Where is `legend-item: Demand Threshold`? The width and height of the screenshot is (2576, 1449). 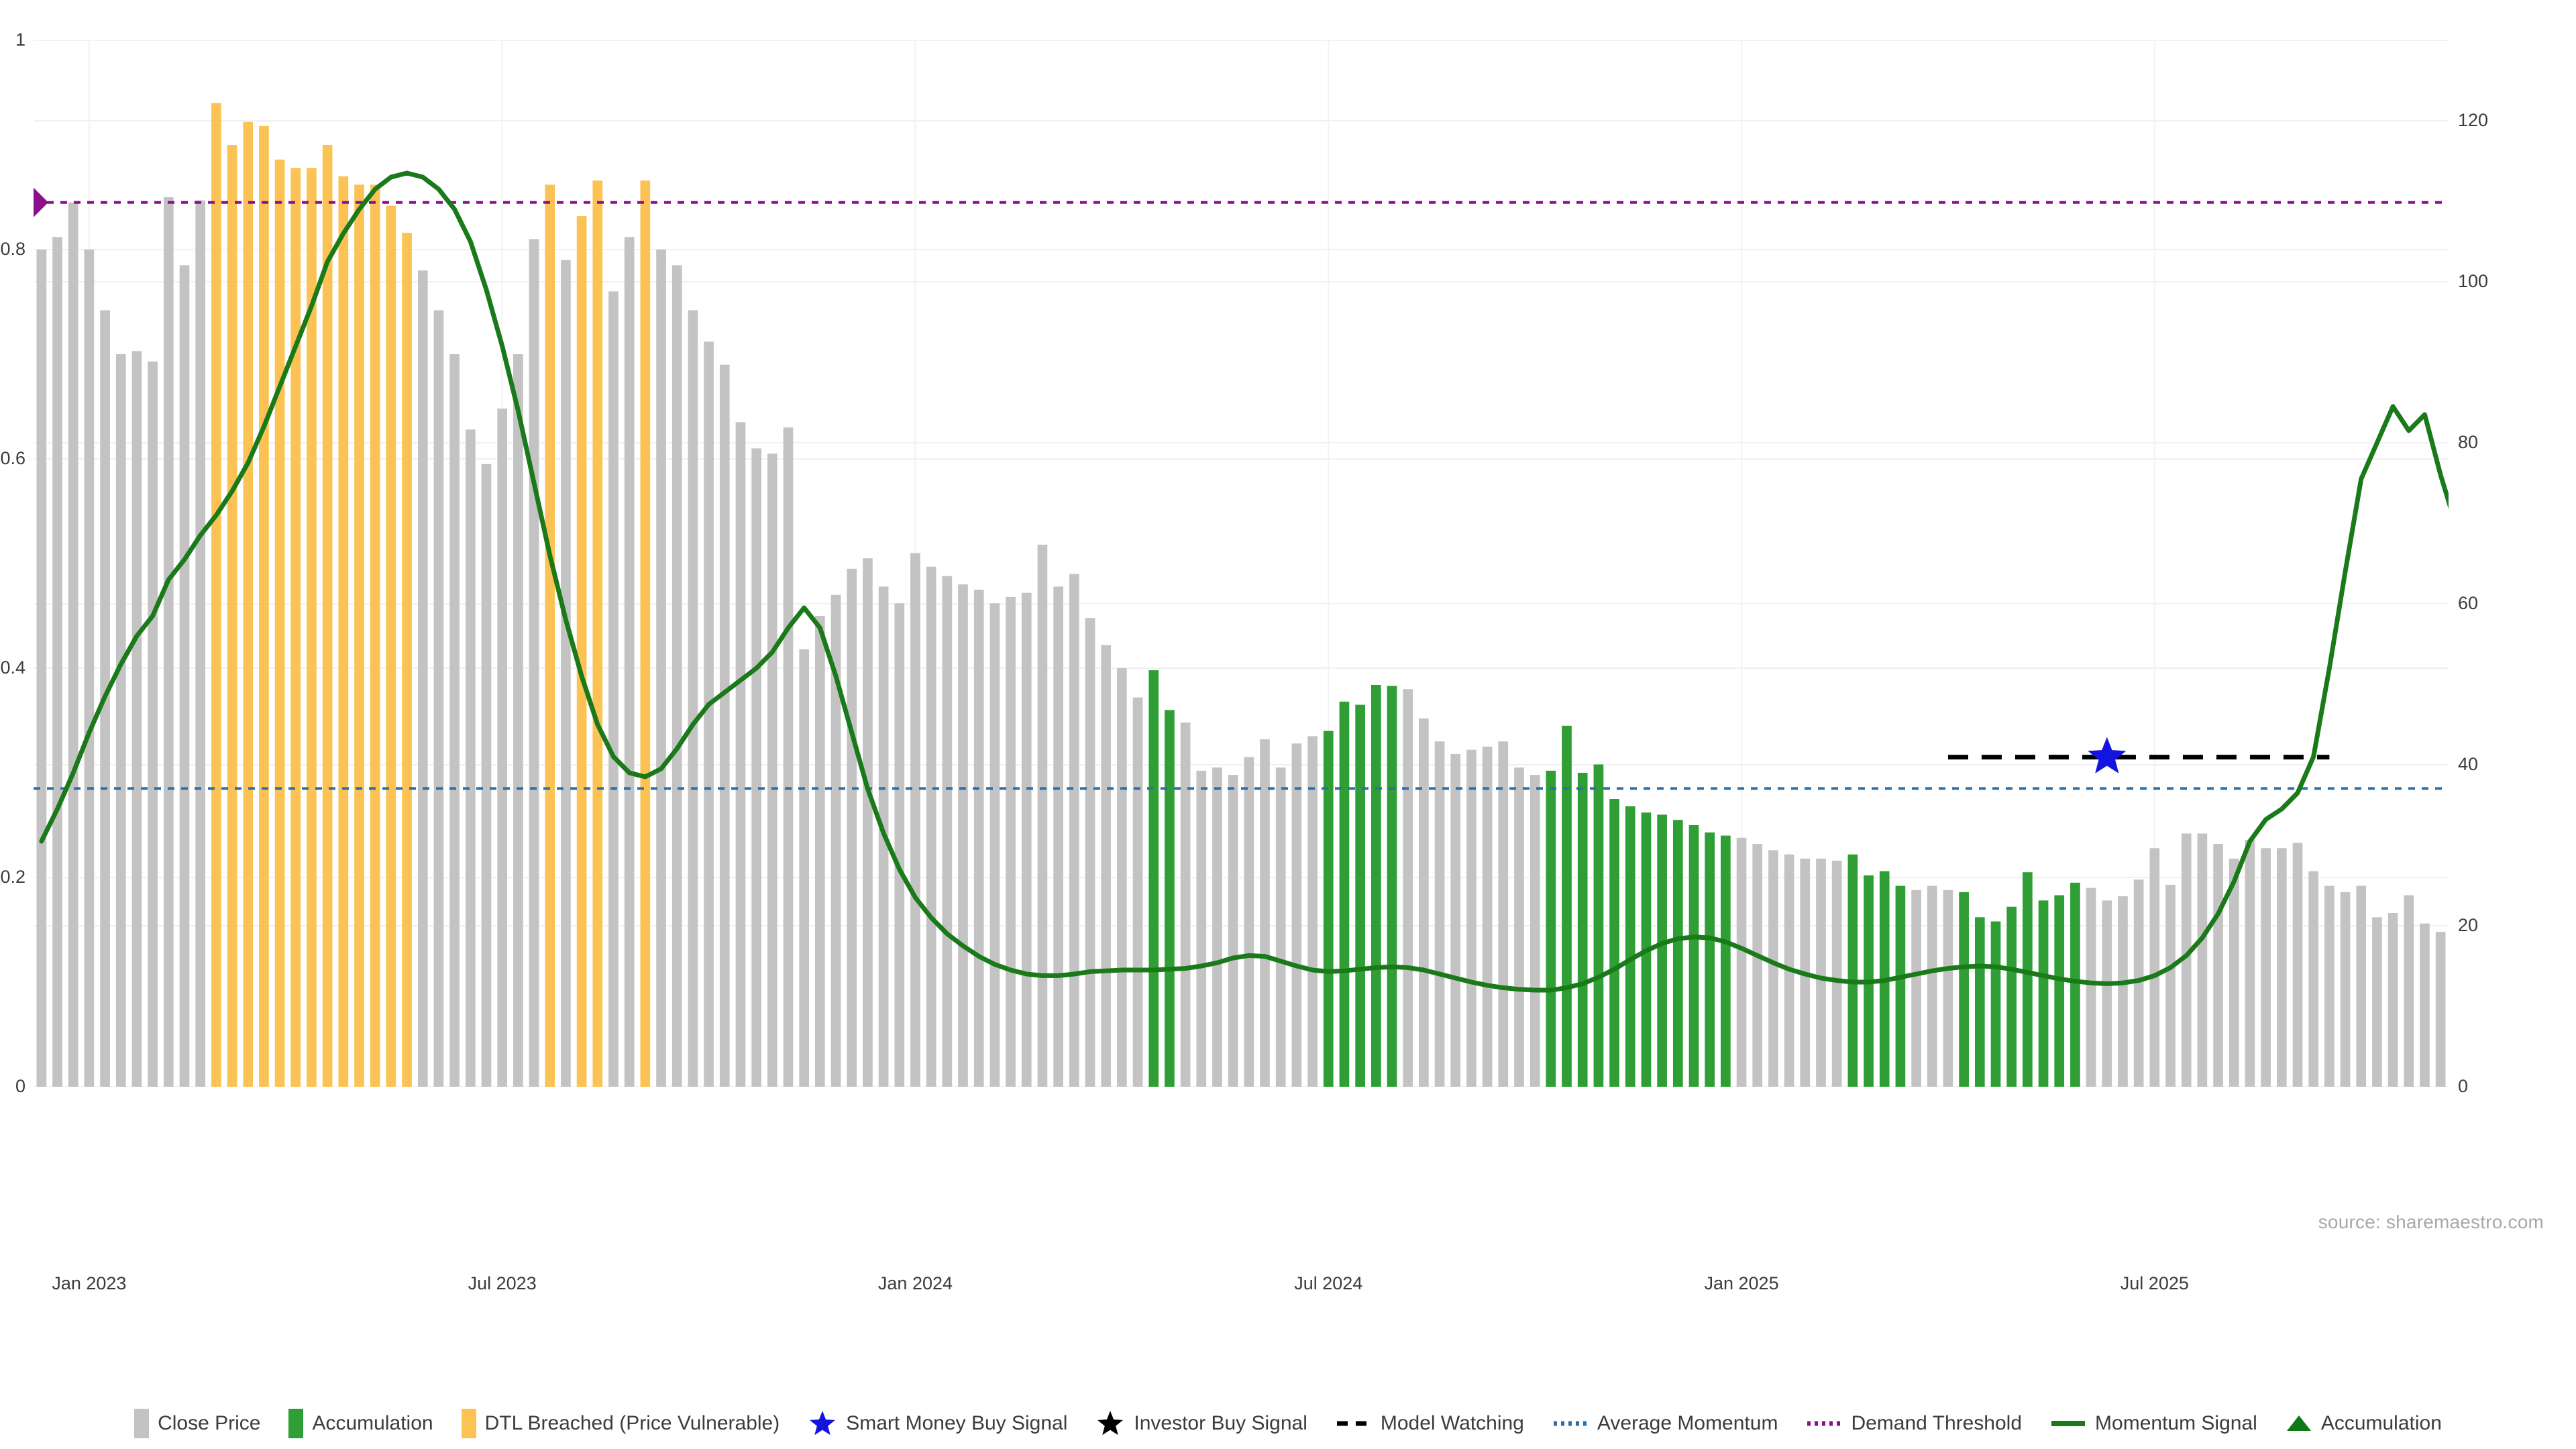 legend-item: Demand Threshold is located at coordinates (1914, 1423).